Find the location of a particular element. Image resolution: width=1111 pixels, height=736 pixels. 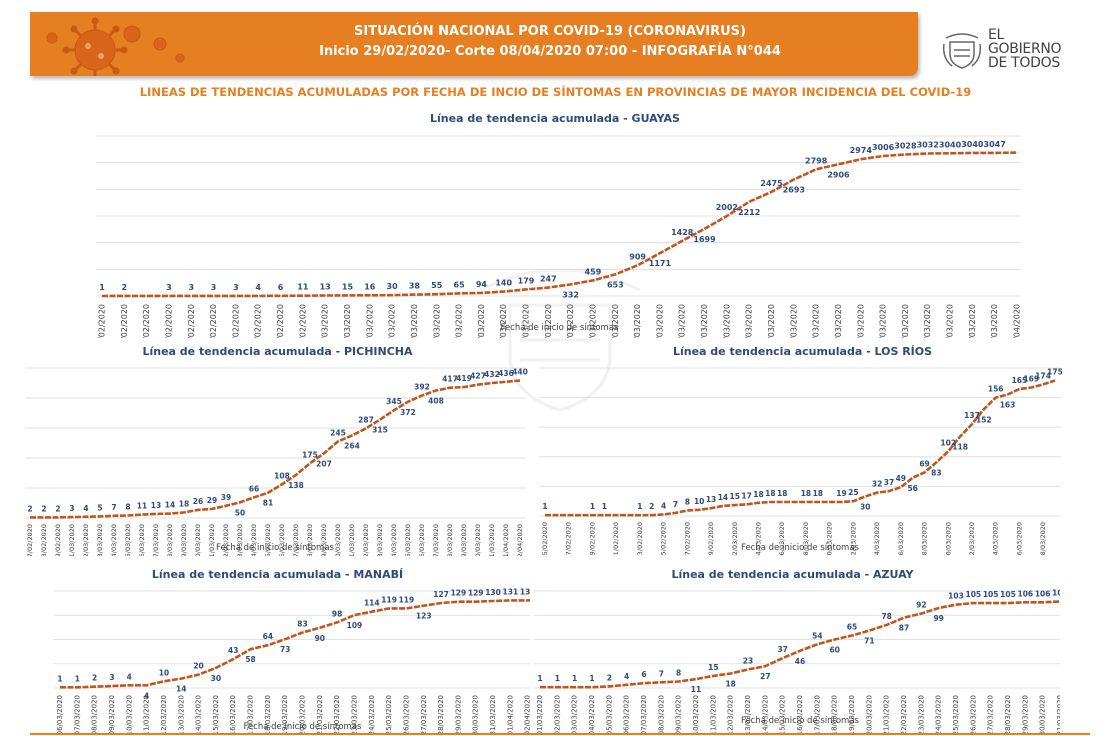

data-label: 119 is located at coordinates (407, 599).